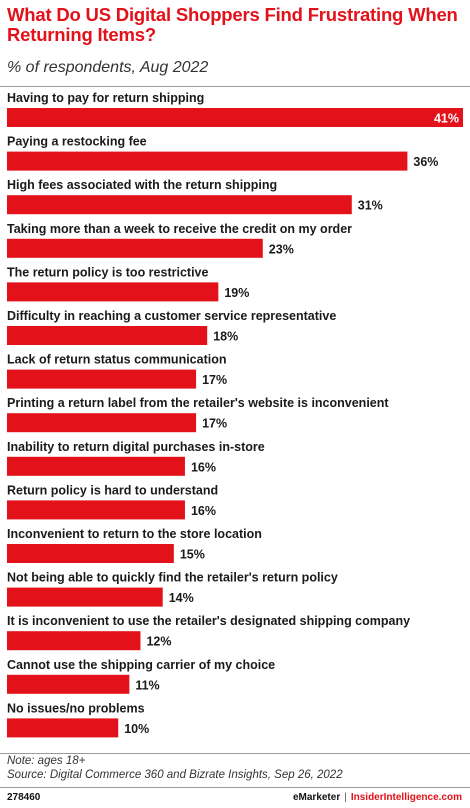  I want to click on footer-divider, so click(235, 787).